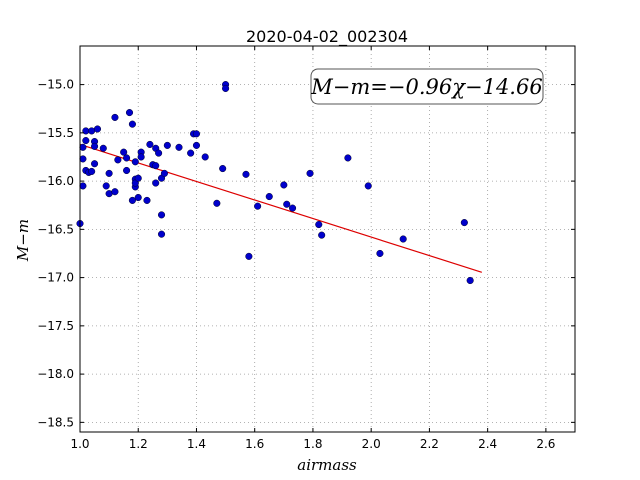  I want to click on y-tick-label: −15.0, so click(55, 85).